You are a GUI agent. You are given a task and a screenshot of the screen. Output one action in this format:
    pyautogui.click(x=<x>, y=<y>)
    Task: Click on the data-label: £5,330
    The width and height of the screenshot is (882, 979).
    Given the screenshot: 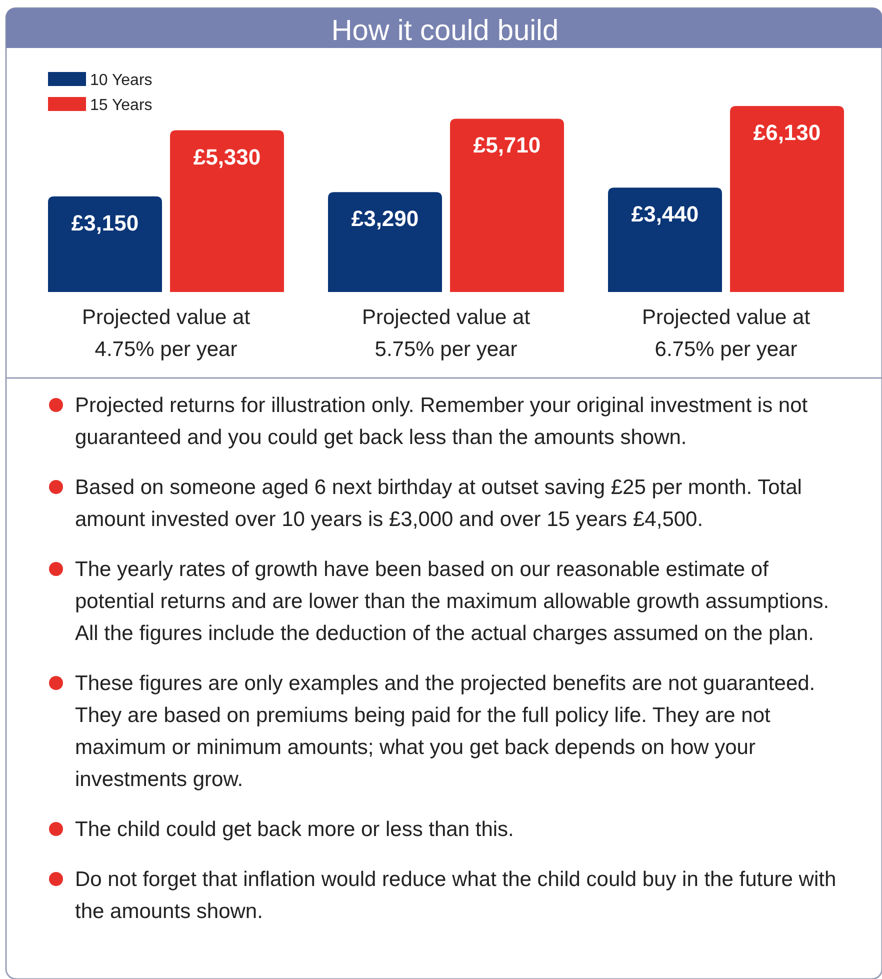 What is the action you would take?
    pyautogui.click(x=227, y=157)
    